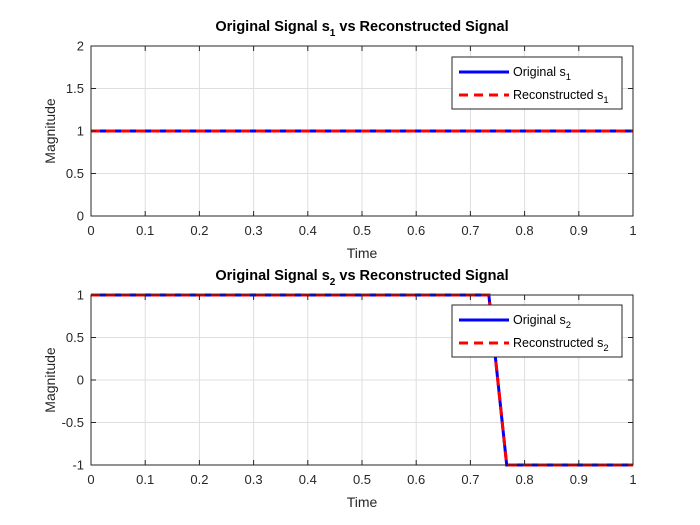 Image resolution: width=700 pixels, height=525 pixels. What do you see at coordinates (78, 465) in the screenshot?
I see `y-tick-label: -1` at bounding box center [78, 465].